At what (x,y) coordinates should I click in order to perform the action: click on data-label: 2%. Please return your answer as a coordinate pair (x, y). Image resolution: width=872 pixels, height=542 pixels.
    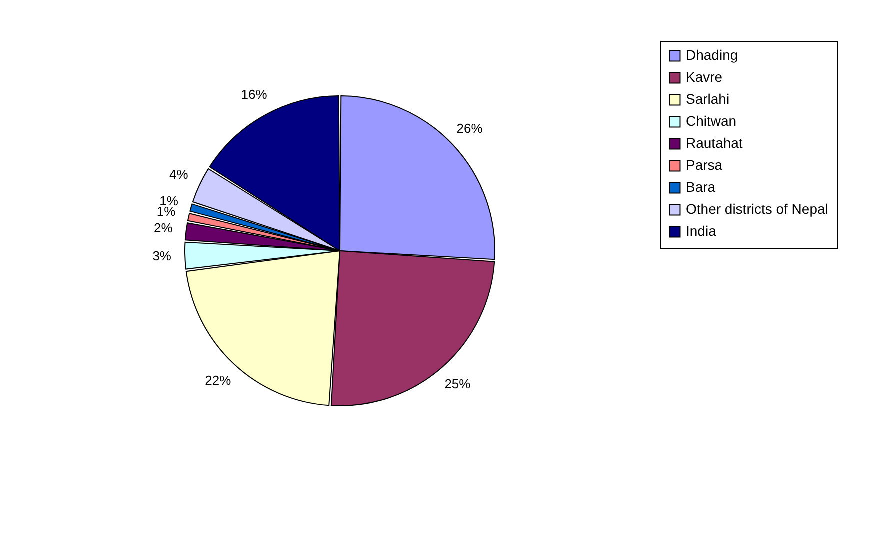
    Looking at the image, I should click on (164, 228).